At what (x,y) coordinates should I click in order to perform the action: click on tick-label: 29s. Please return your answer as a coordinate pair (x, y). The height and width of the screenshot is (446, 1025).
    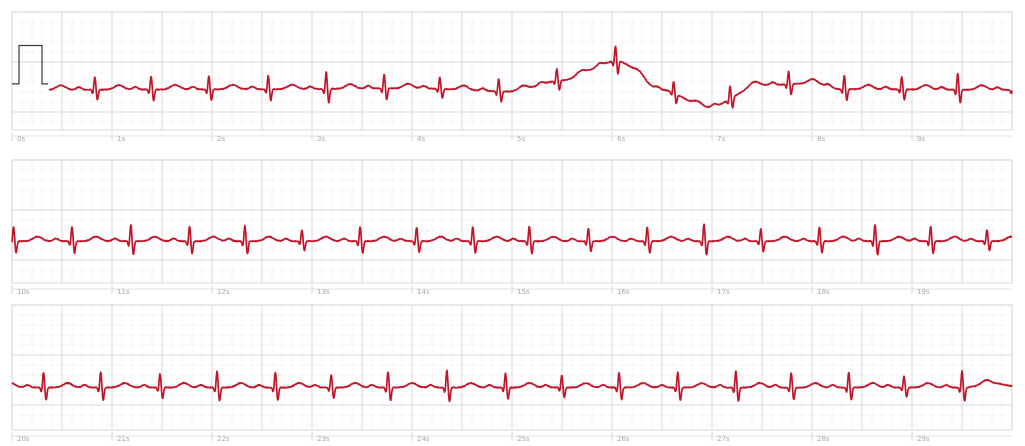
    Looking at the image, I should click on (923, 439).